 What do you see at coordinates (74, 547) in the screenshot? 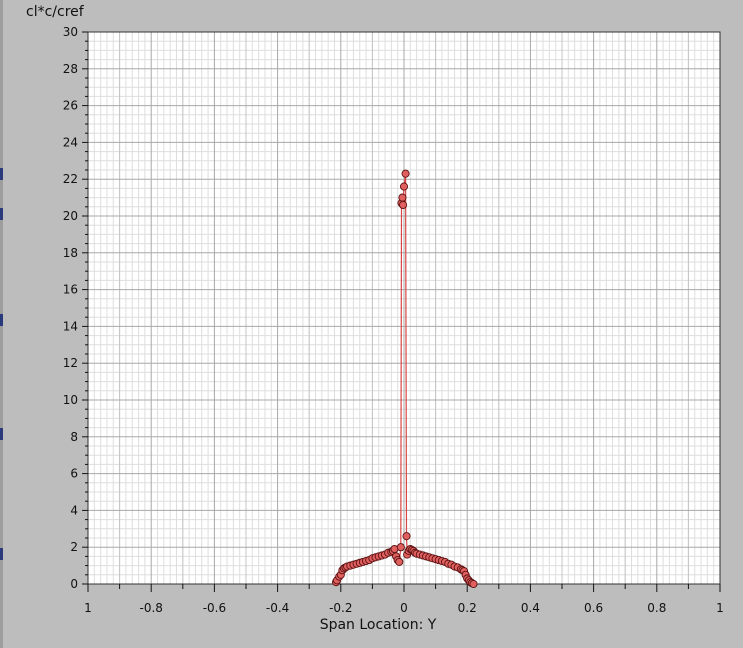
I see `y-tick-label: 2` at bounding box center [74, 547].